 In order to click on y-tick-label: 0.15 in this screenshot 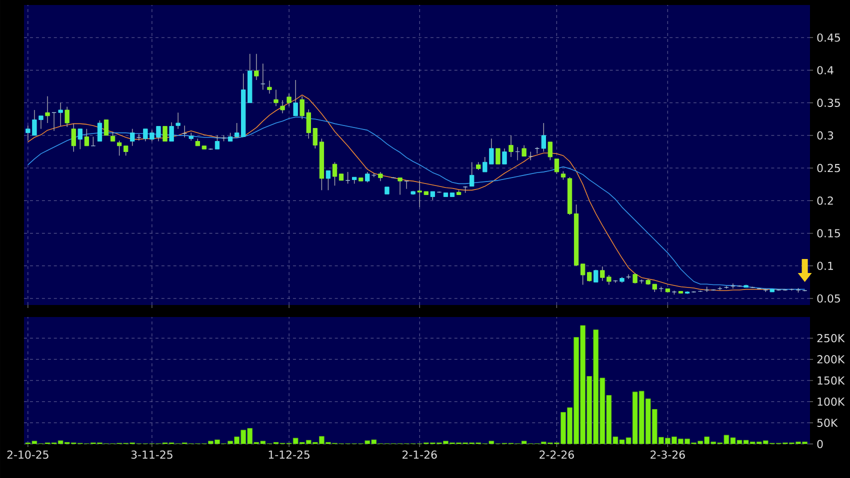, I will do `click(828, 233)`.